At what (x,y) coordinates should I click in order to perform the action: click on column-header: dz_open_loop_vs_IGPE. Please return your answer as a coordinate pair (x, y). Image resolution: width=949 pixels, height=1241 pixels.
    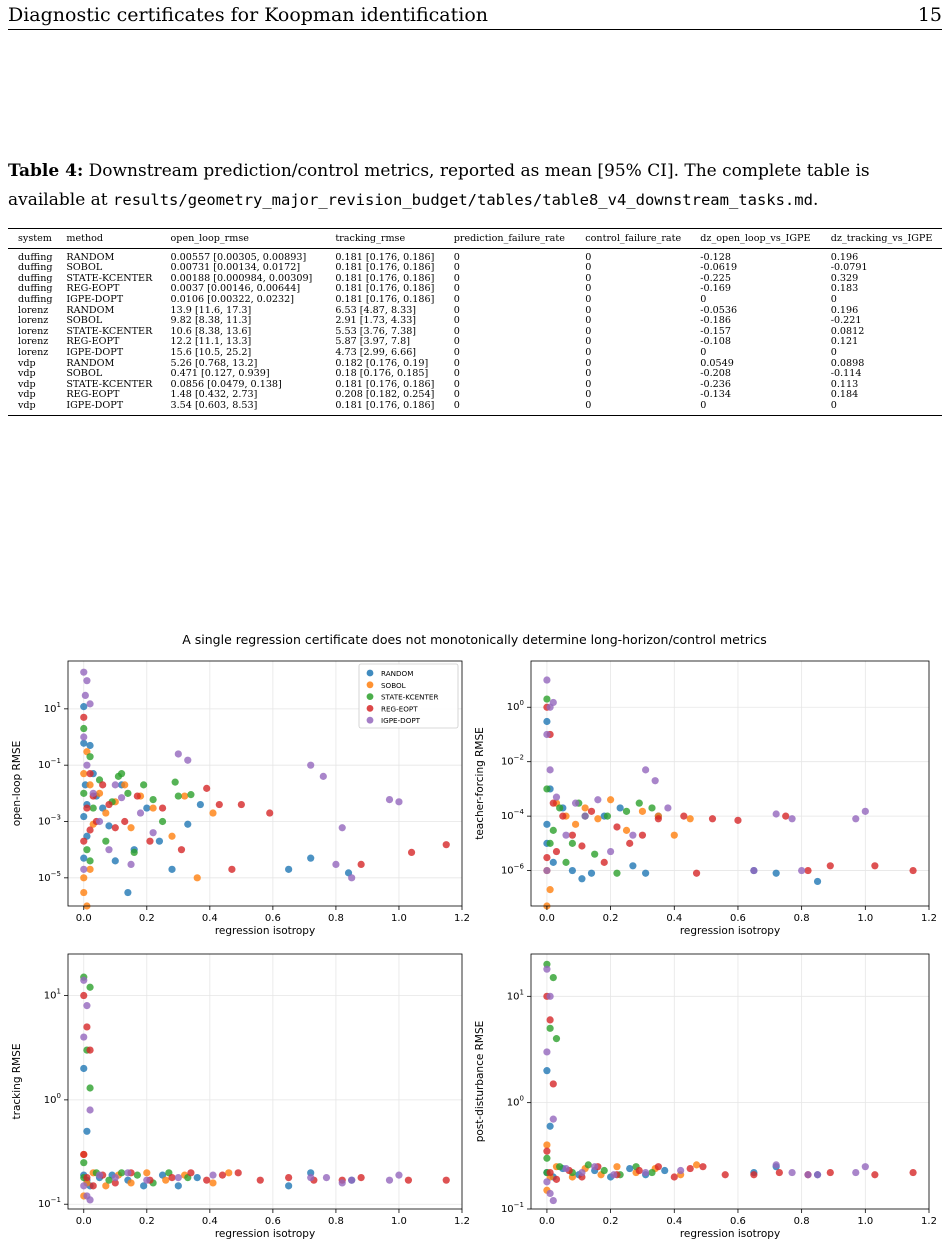
    Looking at the image, I should click on (755, 238).